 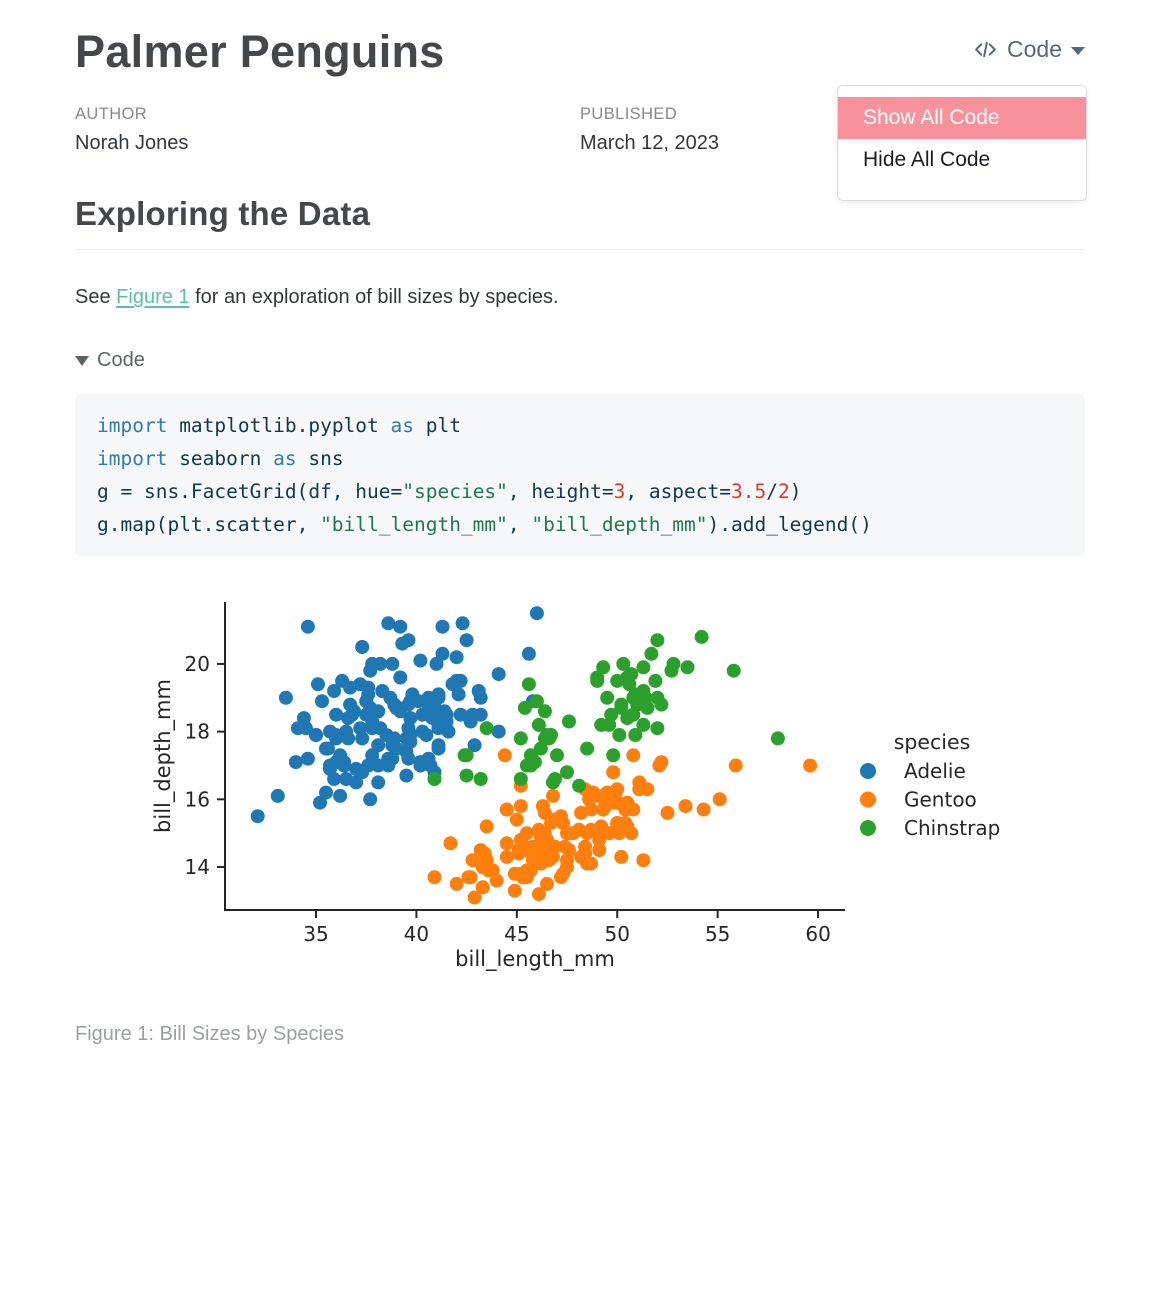 What do you see at coordinates (210, 1034) in the screenshot?
I see `figure-caption: Figure 1: Bill Sizes by Species` at bounding box center [210, 1034].